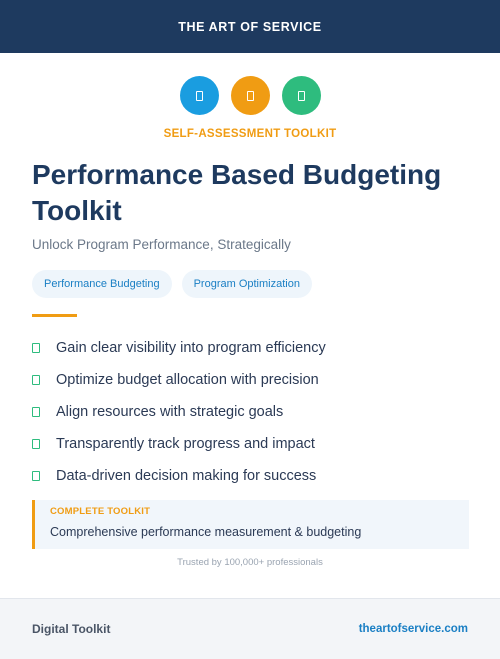 This screenshot has width=500, height=659. I want to click on trusted-note: Trusted by 100,000+ professionals, so click(250, 562).